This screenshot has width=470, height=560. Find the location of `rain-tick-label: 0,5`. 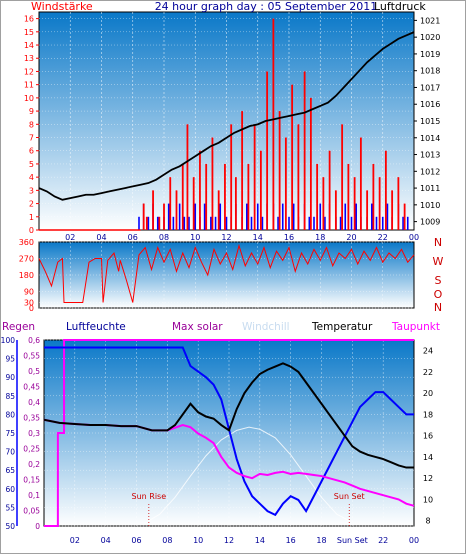

rain-tick-label: 0,5 is located at coordinates (34, 371).